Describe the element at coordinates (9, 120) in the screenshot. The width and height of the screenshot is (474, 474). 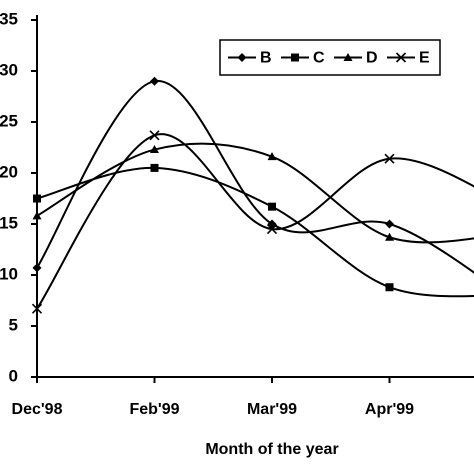
I see `y-tick-label: 25` at that location.